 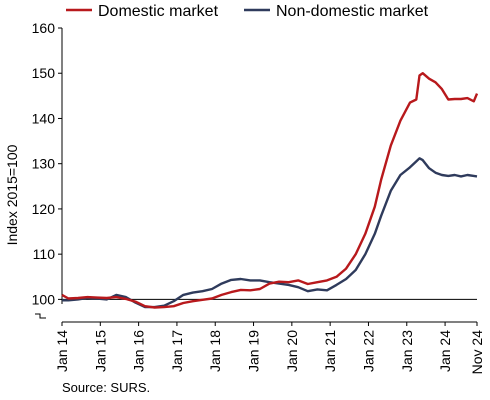 I want to click on y-tick-label: 140, so click(x=44, y=118).